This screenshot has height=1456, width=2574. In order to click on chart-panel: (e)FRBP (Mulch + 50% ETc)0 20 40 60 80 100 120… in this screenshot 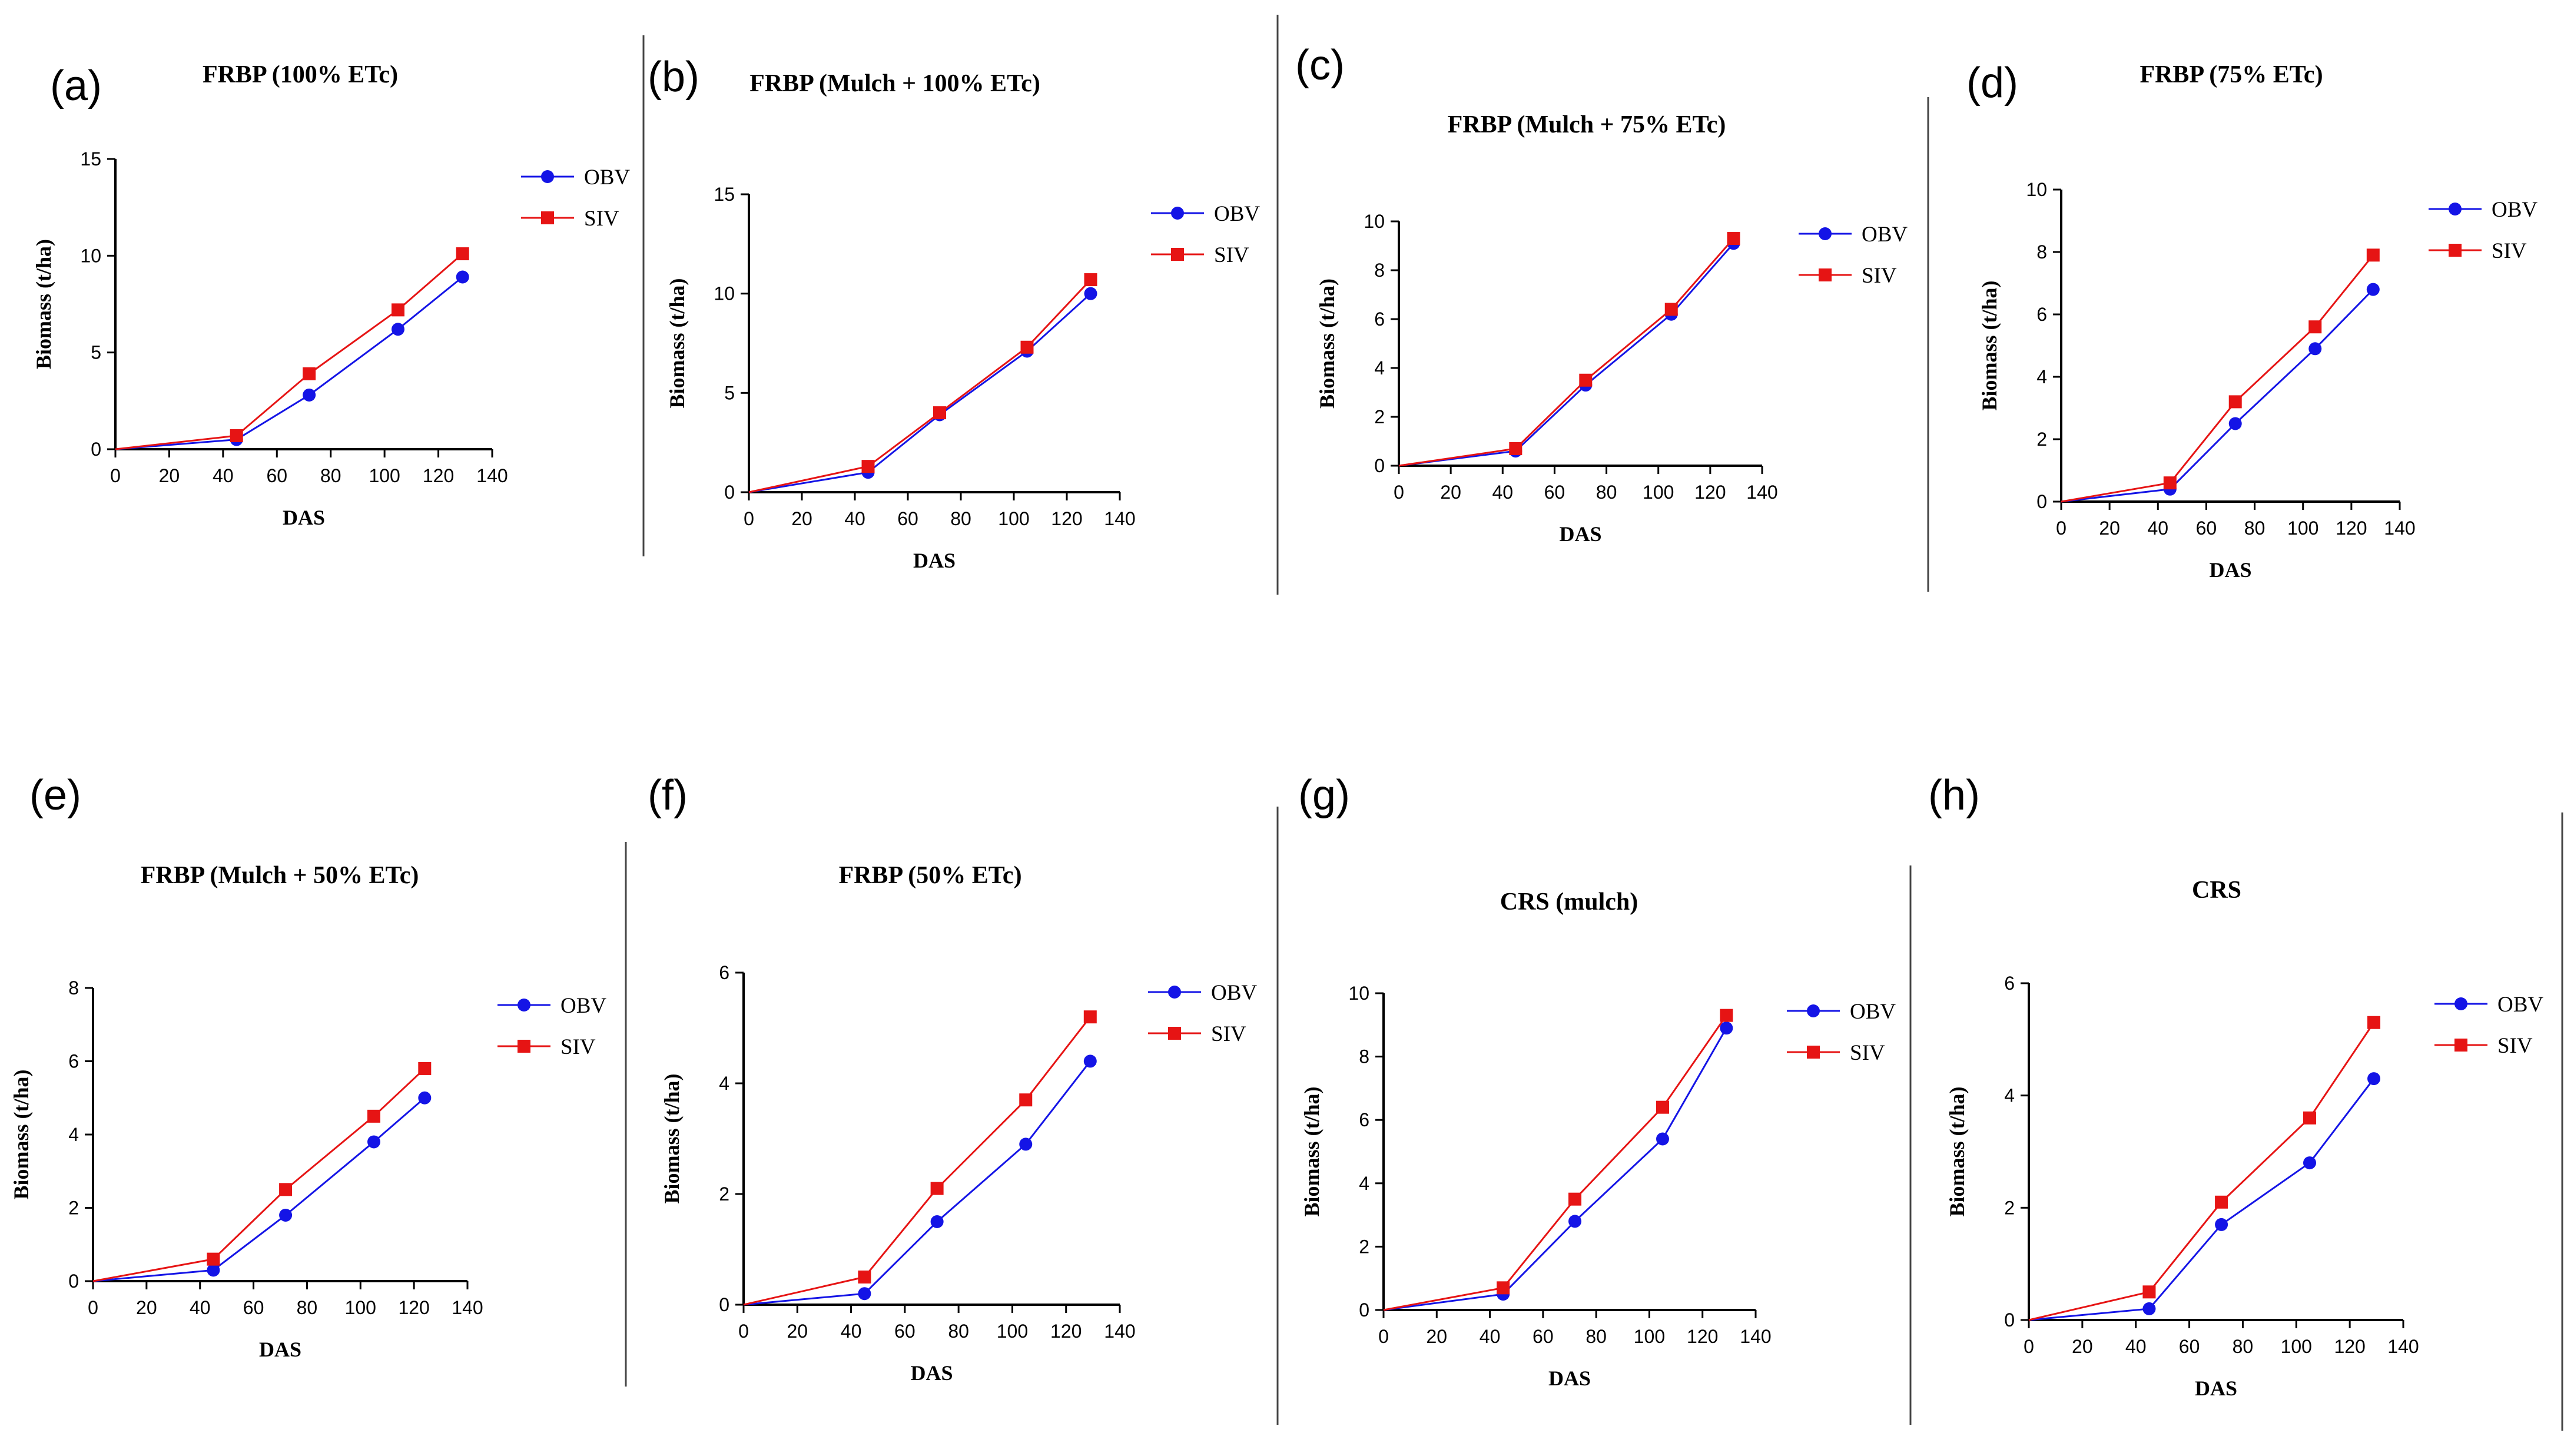, I will do `click(307, 1066)`.